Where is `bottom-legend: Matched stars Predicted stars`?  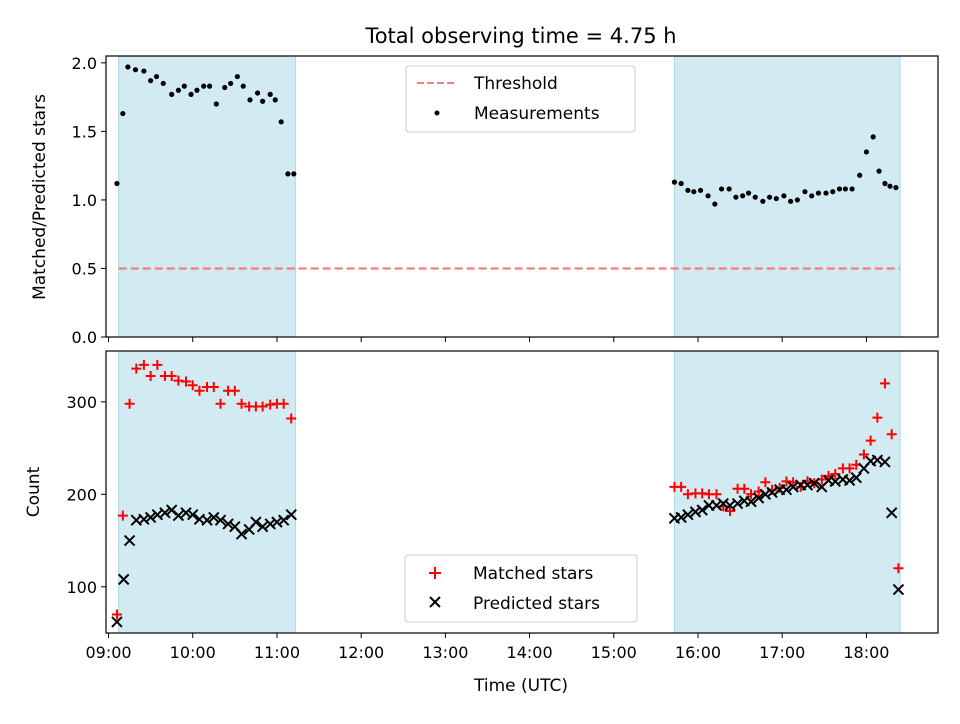
bottom-legend: Matched stars Predicted stars is located at coordinates (521, 588).